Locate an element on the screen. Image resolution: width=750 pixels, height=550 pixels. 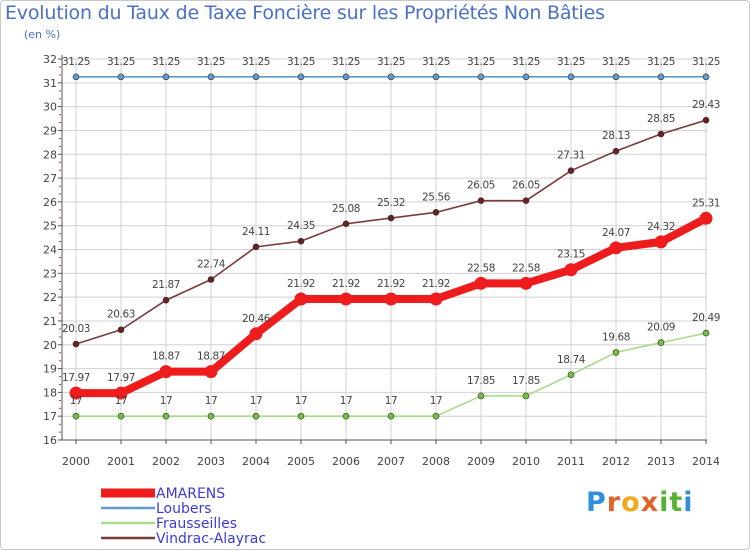
data-label-amarens: 25.31 is located at coordinates (706, 203).